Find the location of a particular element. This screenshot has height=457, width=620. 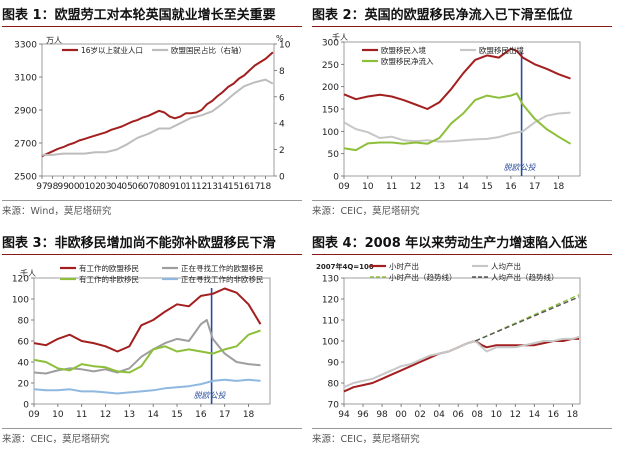

y-tick-label: 200 is located at coordinates (330, 88).